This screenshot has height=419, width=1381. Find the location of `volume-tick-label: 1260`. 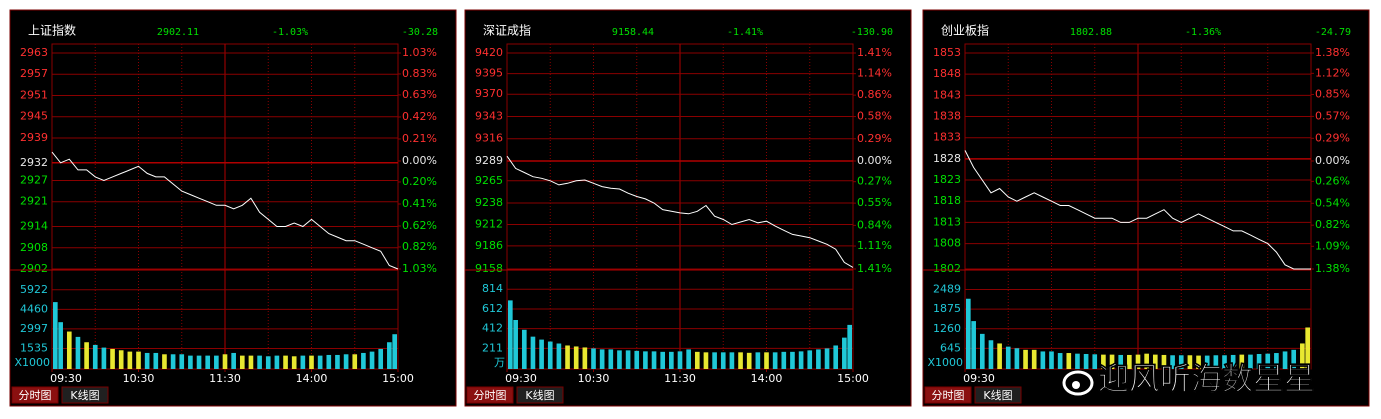

volume-tick-label: 1260 is located at coordinates (947, 328).